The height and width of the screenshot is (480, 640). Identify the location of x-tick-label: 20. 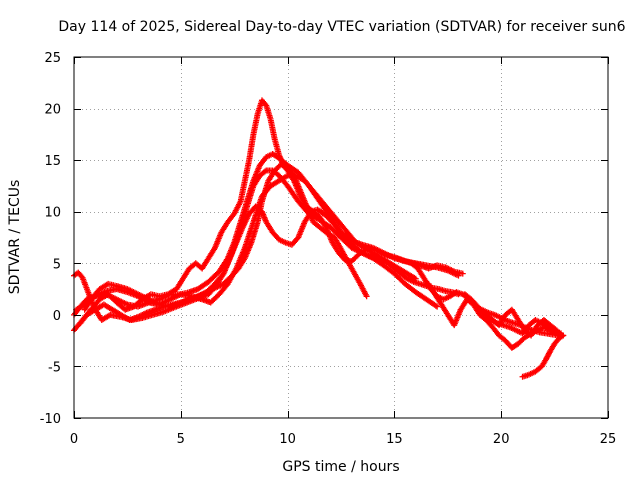
(501, 439).